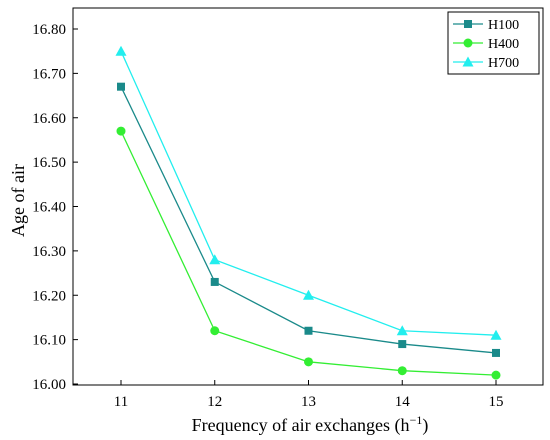  Describe the element at coordinates (301, 425) in the screenshot. I see `x-axis-title-main: Frequency of air exchanges (h` at that location.